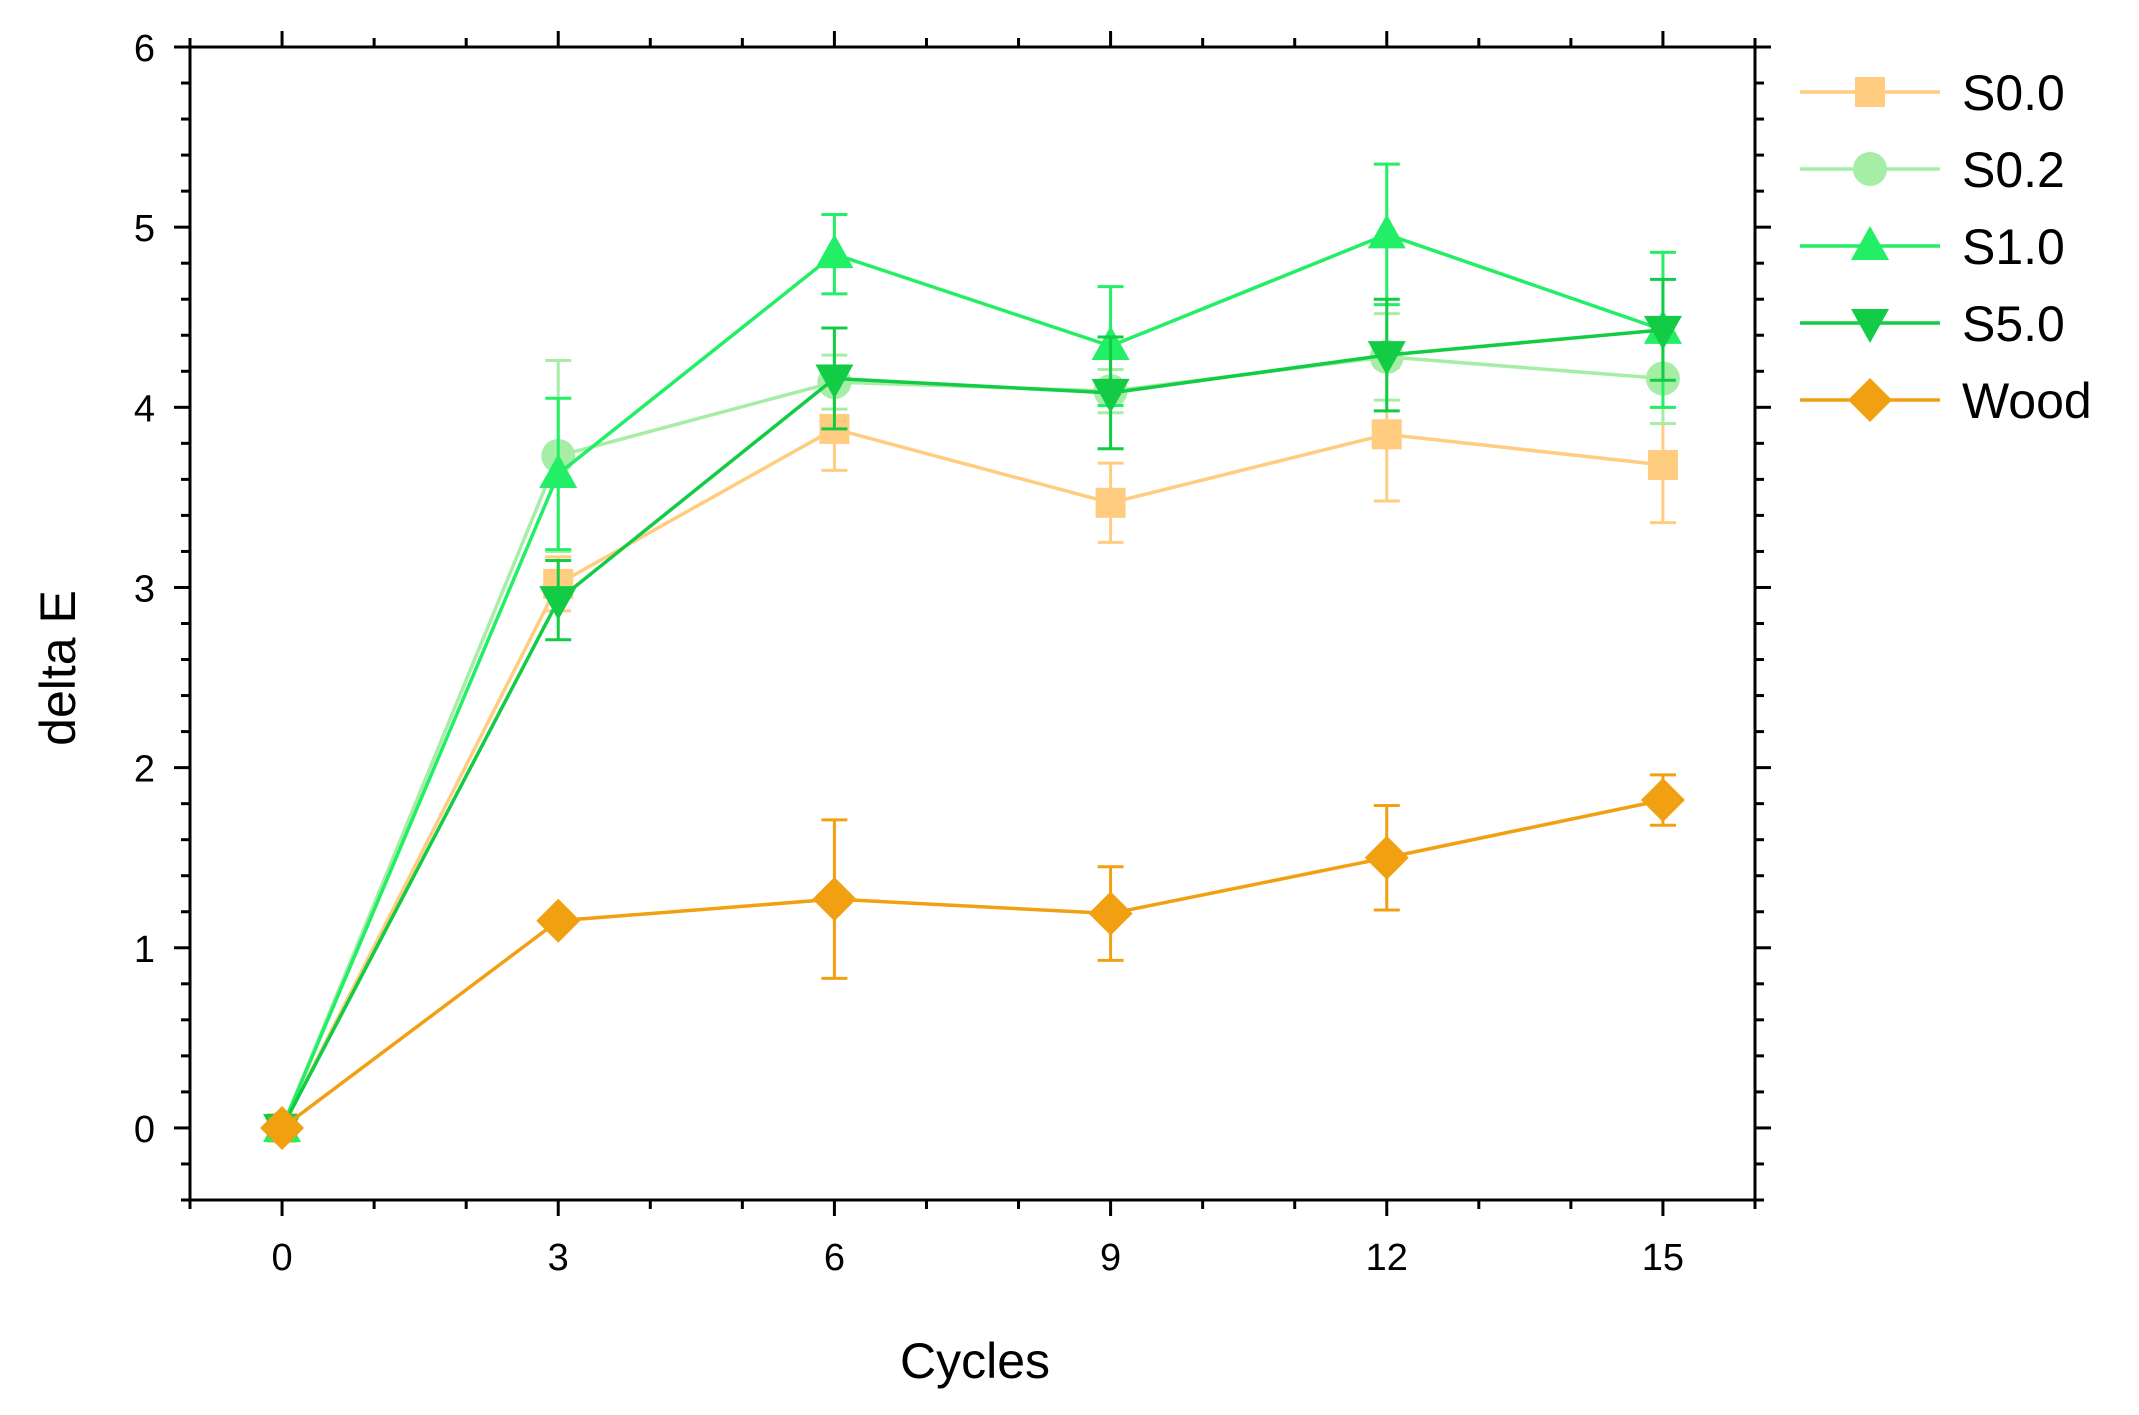  Describe the element at coordinates (1932, 93) in the screenshot. I see `legend-entry-S0.0: S0.0` at that location.